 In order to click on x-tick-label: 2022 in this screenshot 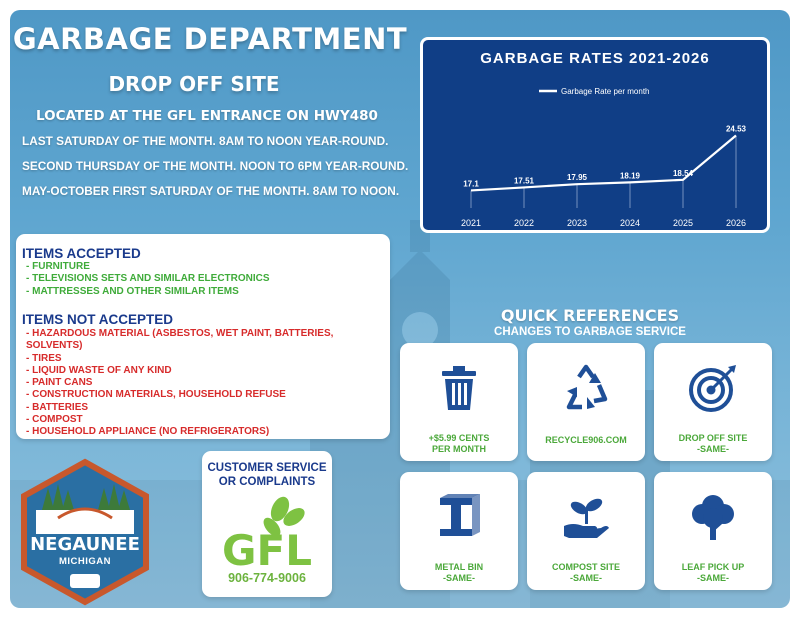, I will do `click(524, 223)`.